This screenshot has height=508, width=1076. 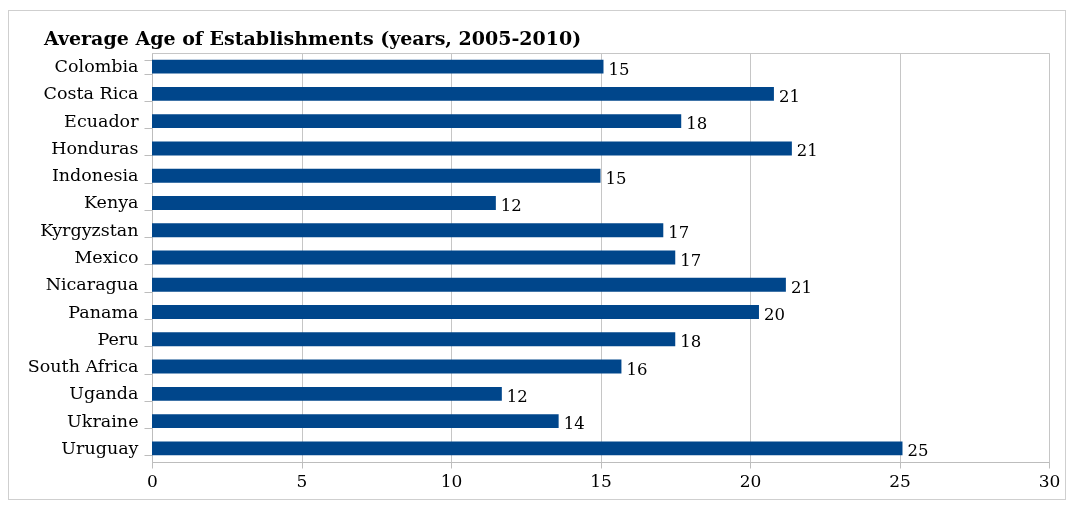 What do you see at coordinates (900, 480) in the screenshot?
I see `x-tick-label: 25` at bounding box center [900, 480].